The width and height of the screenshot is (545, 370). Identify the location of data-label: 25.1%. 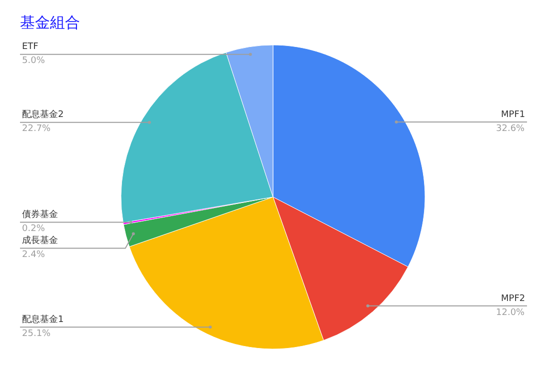
(37, 334).